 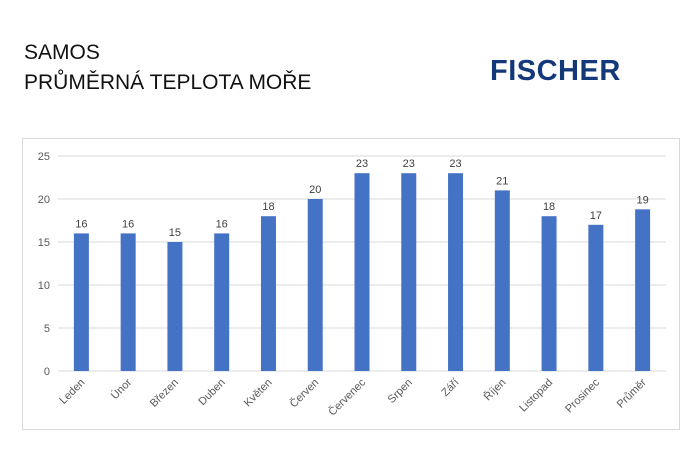 What do you see at coordinates (211, 392) in the screenshot?
I see `x-tick-label: Duben` at bounding box center [211, 392].